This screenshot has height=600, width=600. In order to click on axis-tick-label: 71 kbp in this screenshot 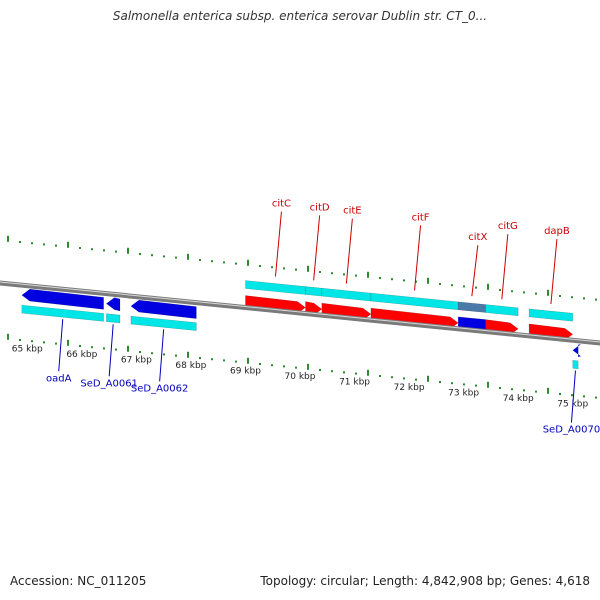, I will do `click(354, 382)`.